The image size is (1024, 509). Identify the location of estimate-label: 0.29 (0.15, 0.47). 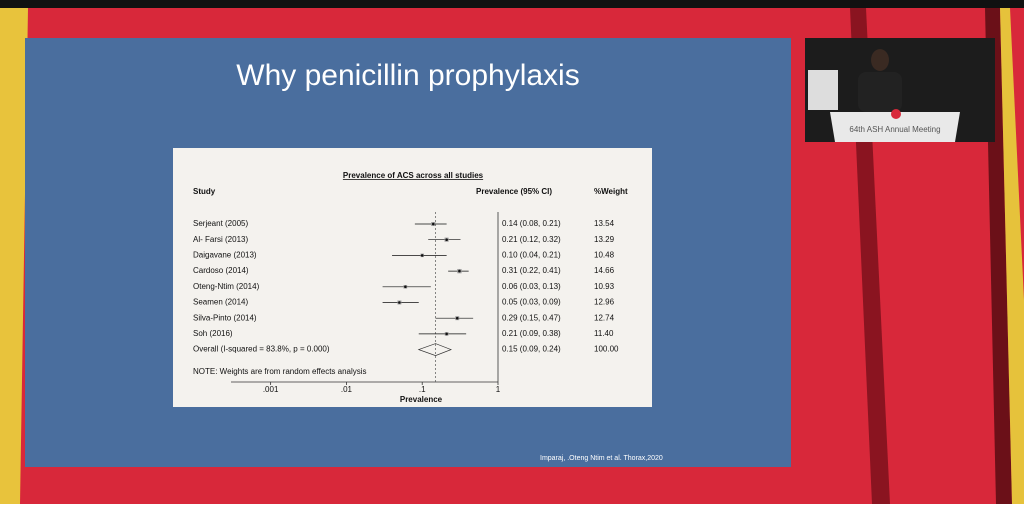
(531, 317).